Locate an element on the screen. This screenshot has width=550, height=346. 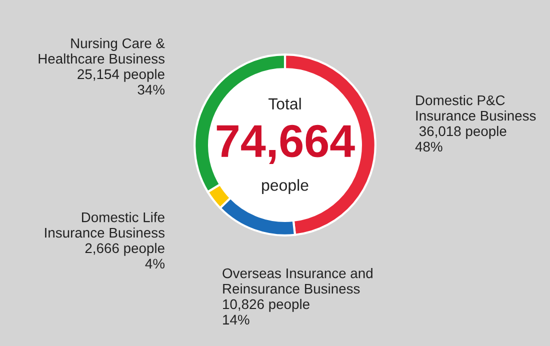
slice-label: Nursing Care & Healthcare Business is located at coordinates (101, 51).